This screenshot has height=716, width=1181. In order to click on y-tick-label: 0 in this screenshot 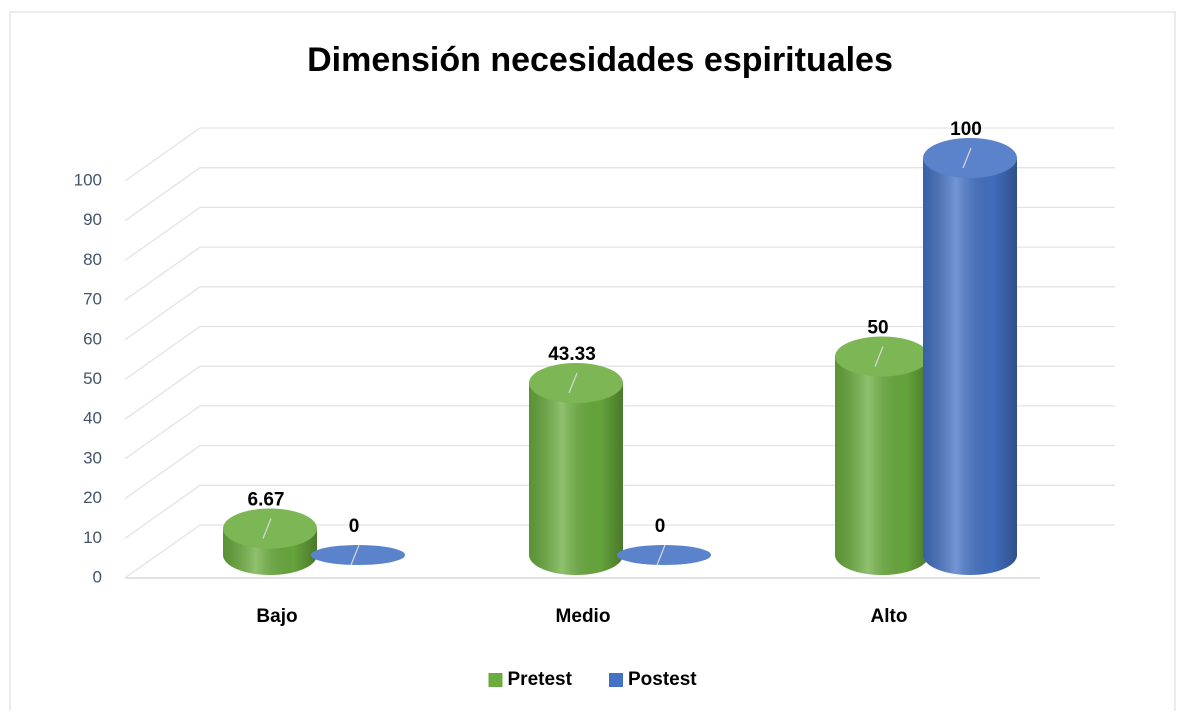, I will do `click(97, 576)`.